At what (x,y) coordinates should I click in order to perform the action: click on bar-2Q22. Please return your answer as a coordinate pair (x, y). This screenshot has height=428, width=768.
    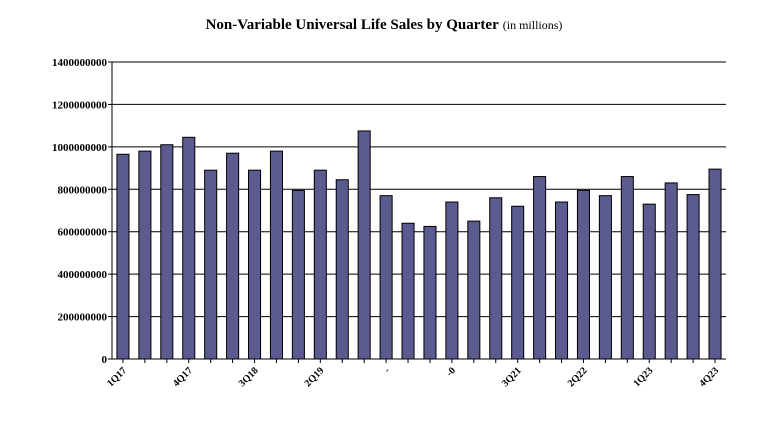
    Looking at the image, I should click on (583, 274).